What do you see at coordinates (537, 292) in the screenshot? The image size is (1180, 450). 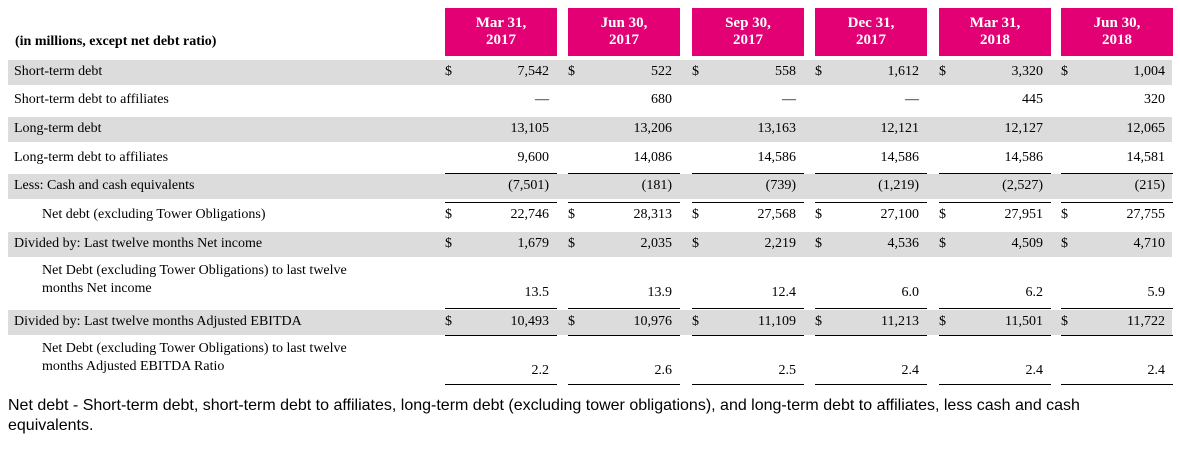 I see `table-cell: 13.5` at bounding box center [537, 292].